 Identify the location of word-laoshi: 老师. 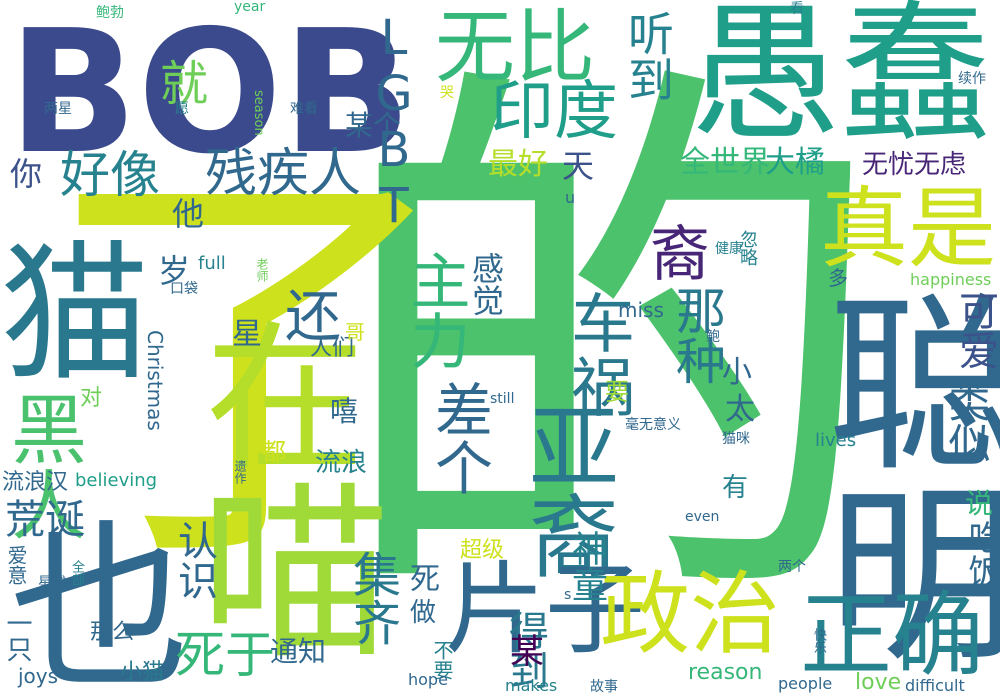
(262, 270).